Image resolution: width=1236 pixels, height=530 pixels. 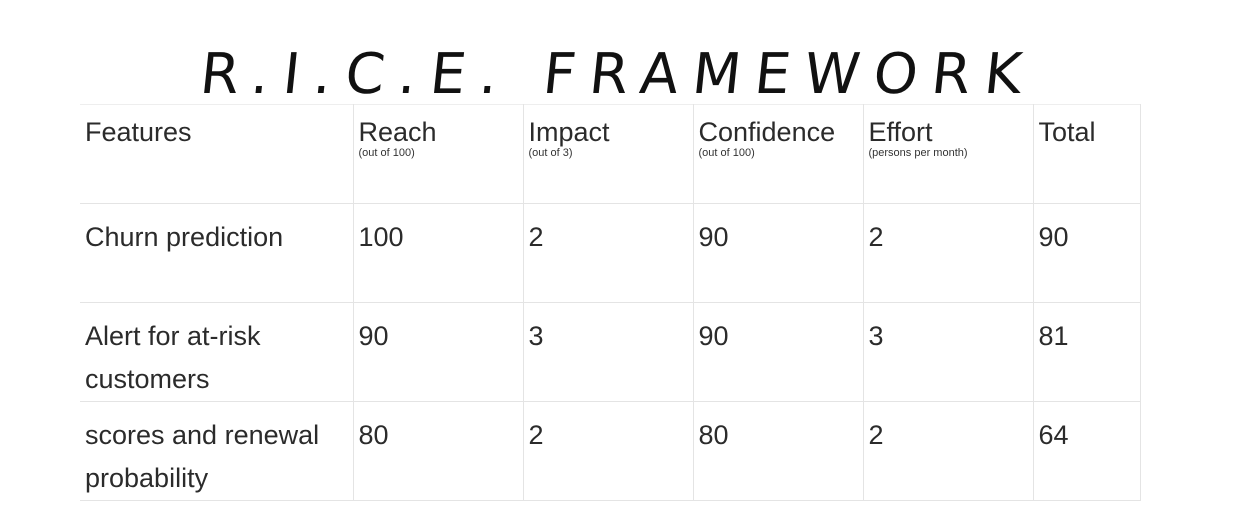 What do you see at coordinates (1067, 132) in the screenshot?
I see `header-label: Total` at bounding box center [1067, 132].